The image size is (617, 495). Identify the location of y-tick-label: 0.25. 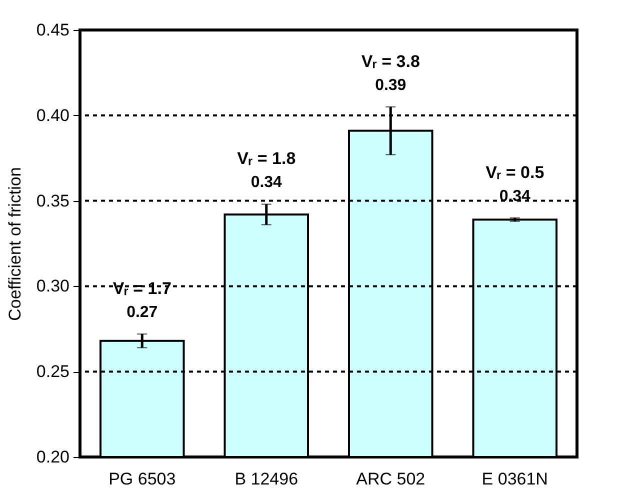
(53, 372).